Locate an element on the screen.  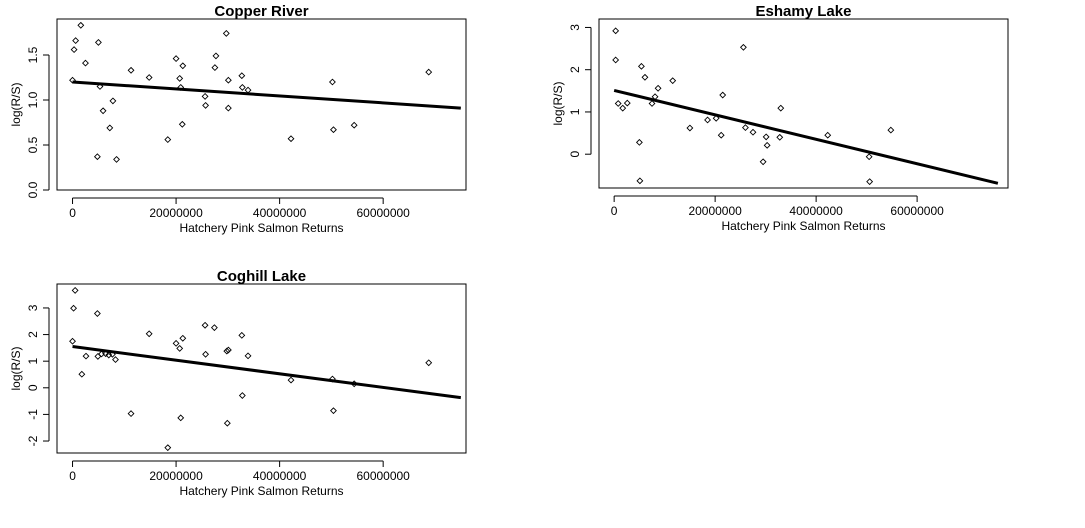
chart-title: Eshamy Lake is located at coordinates (804, 11).